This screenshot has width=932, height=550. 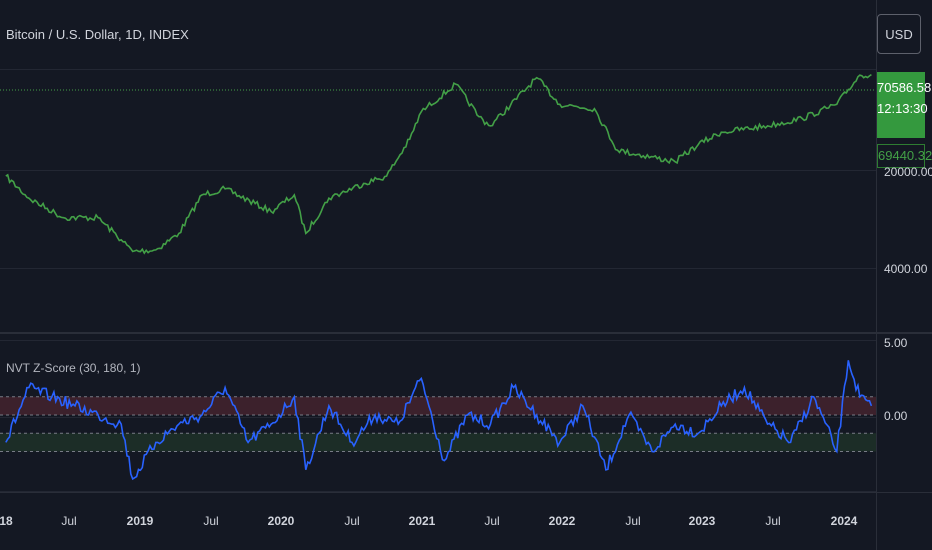 I want to click on indicator-band-lines, so click(x=438, y=424).